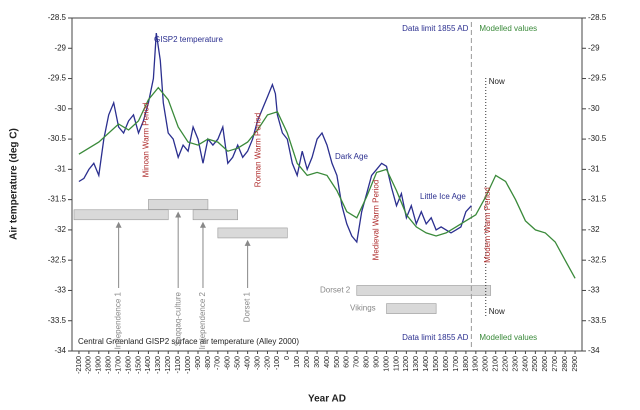 The height and width of the screenshot is (410, 640). What do you see at coordinates (456, 364) in the screenshot?
I see `x-tick-label: 1700` at bounding box center [456, 364].